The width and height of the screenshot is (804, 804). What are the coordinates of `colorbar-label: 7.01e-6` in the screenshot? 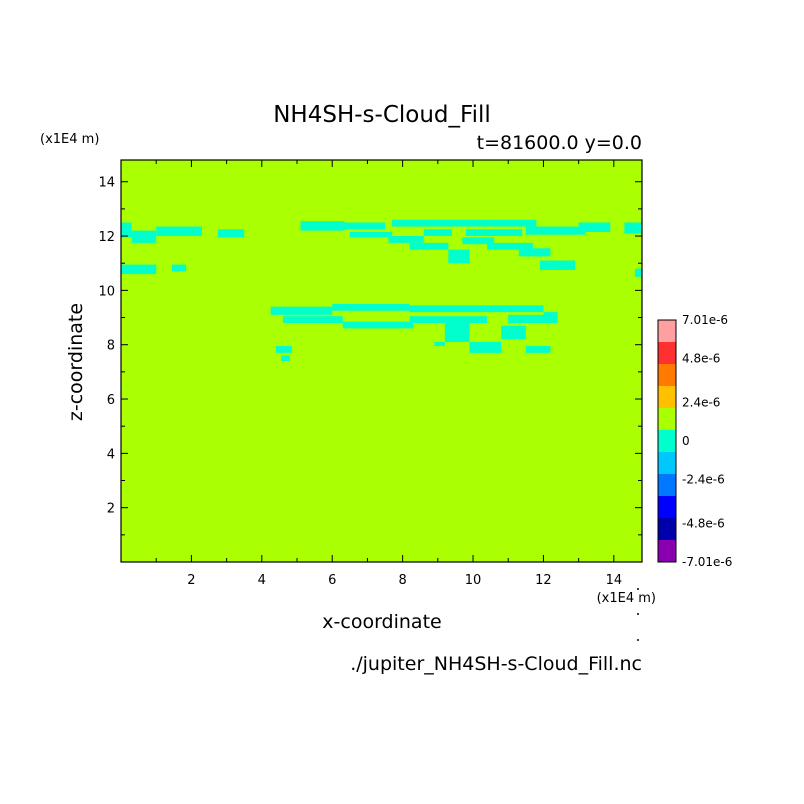 It's located at (705, 320).